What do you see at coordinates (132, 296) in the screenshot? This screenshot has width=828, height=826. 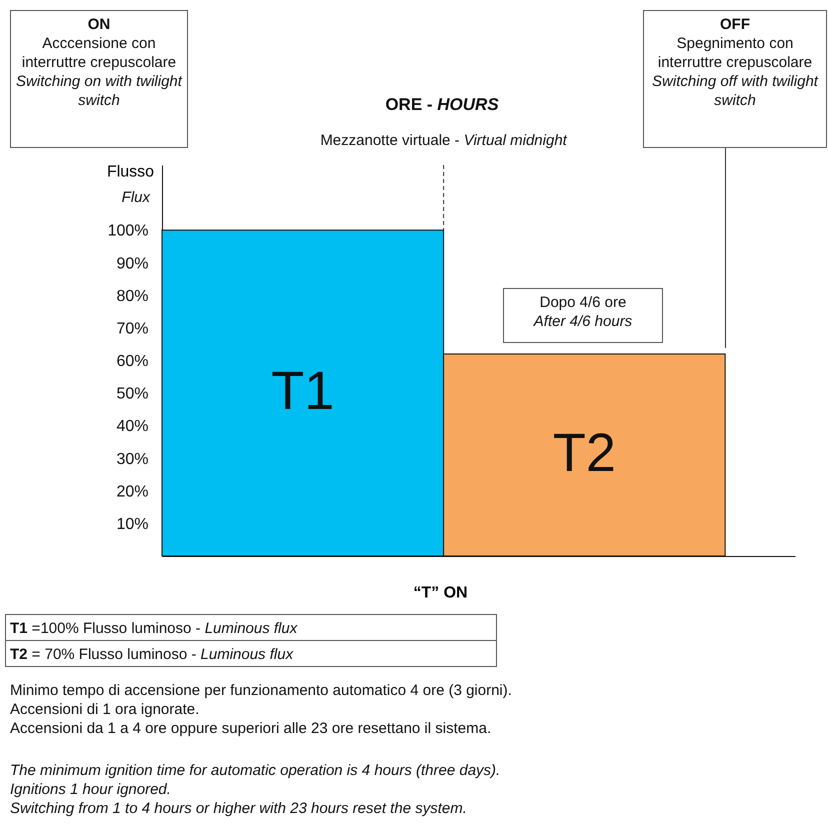 I see `y-tick-label: 80%` at bounding box center [132, 296].